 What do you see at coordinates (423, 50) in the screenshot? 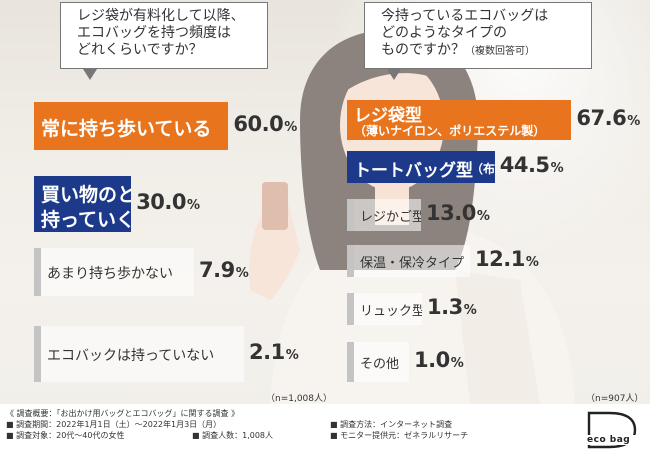
I see `right-question-line-3: ものですか？` at bounding box center [423, 50].